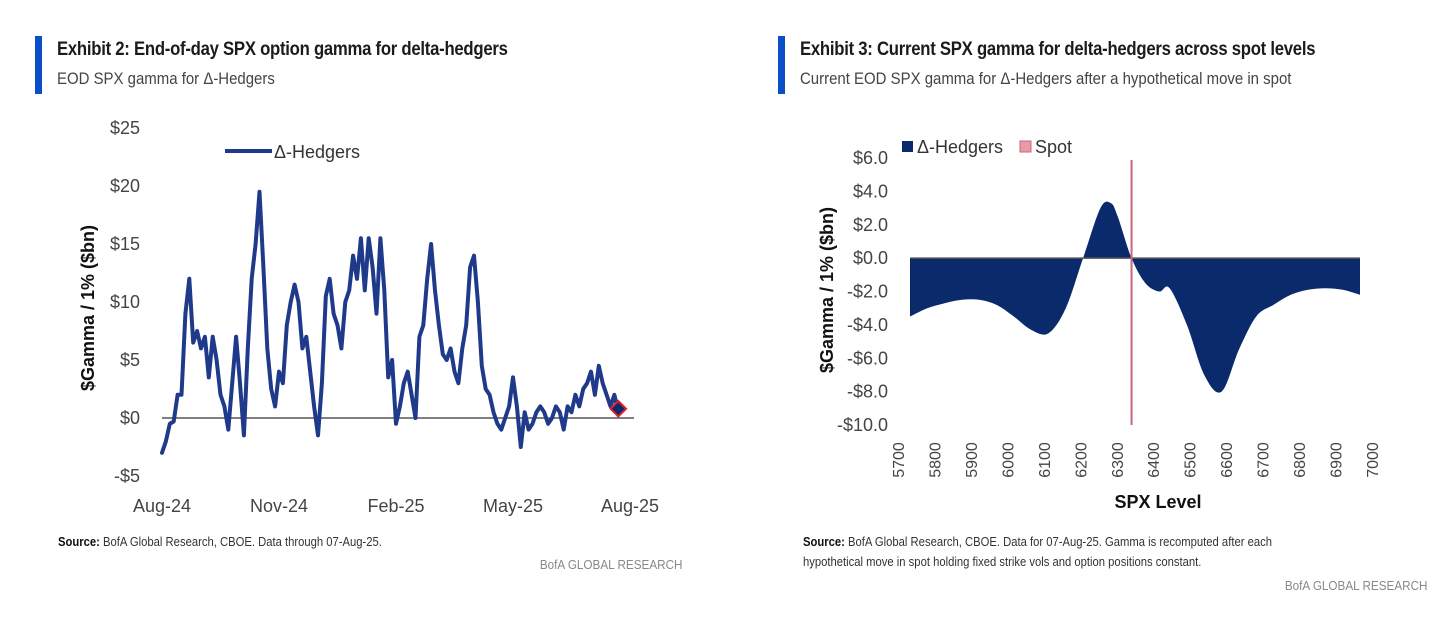 Image resolution: width=1453 pixels, height=636 pixels. I want to click on latest-value-marker, so click(618, 408).